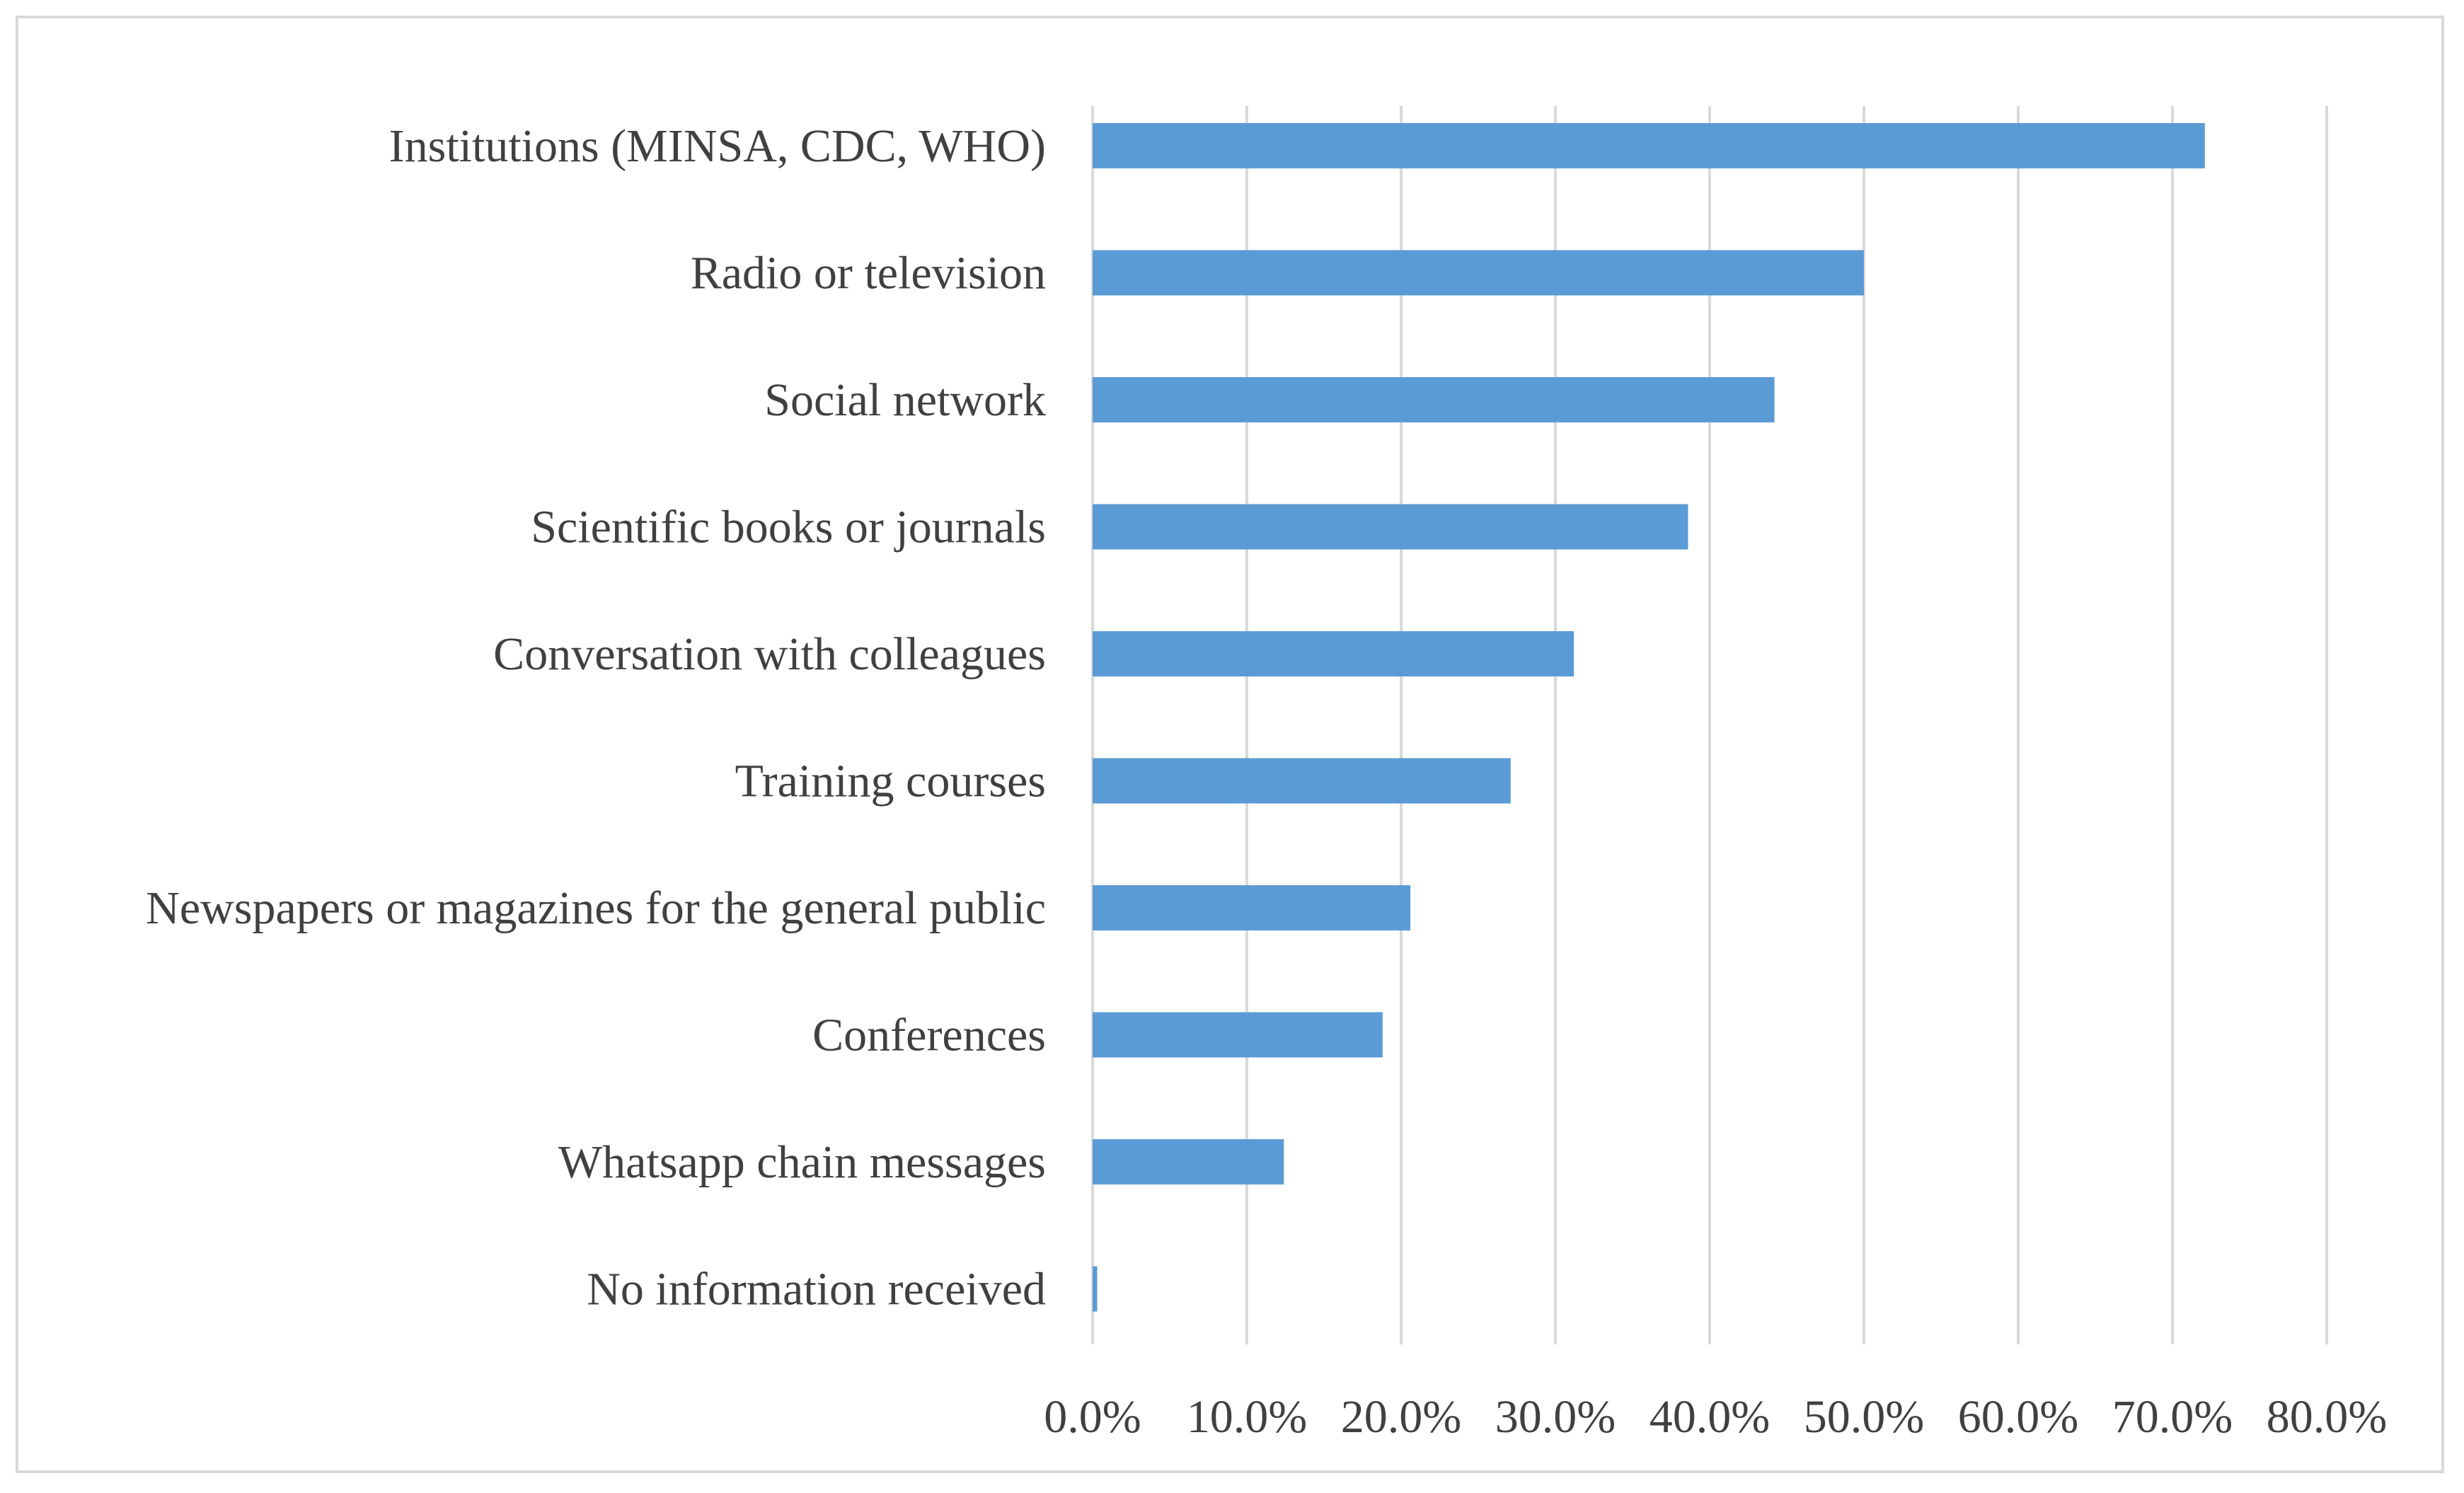 The image size is (2464, 1493). Describe the element at coordinates (816, 1289) in the screenshot. I see `category-label: No information received` at that location.